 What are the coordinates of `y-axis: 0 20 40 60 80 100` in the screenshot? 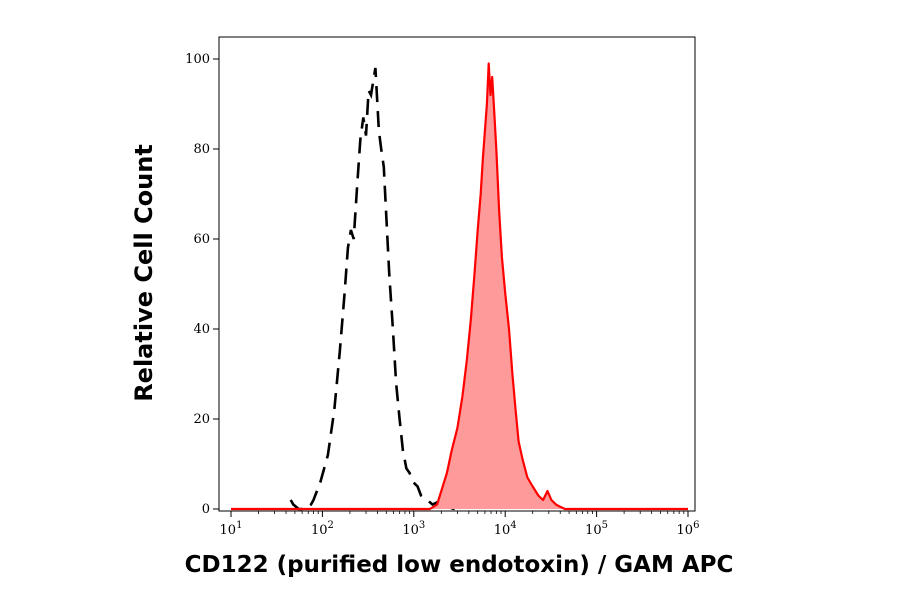 It's located at (202, 284).